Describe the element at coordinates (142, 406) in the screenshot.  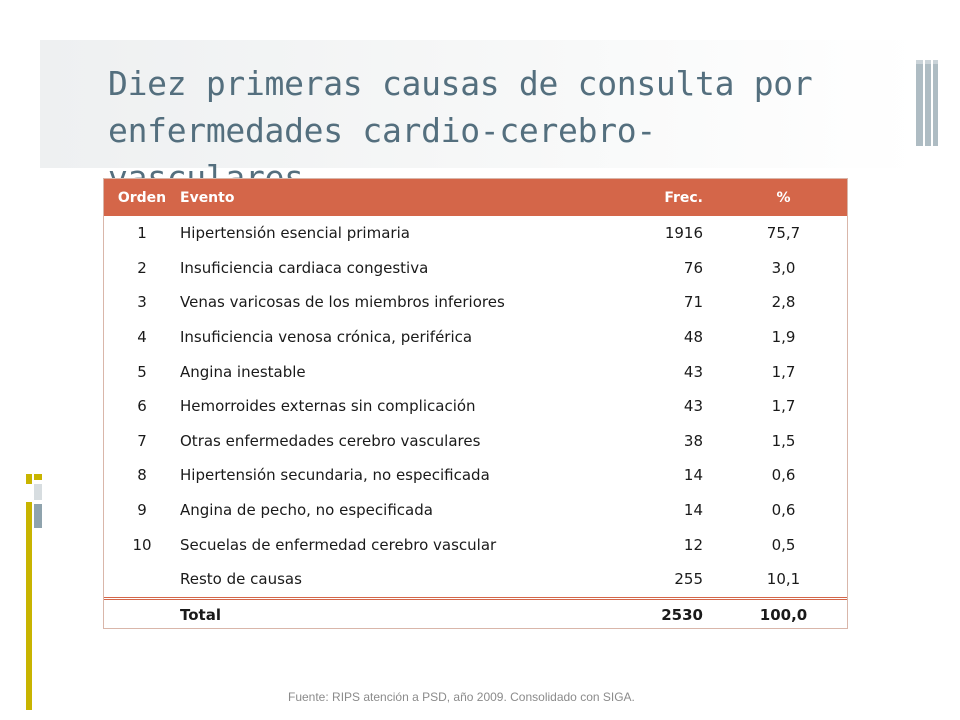
I see `row-orden: 6` at that location.